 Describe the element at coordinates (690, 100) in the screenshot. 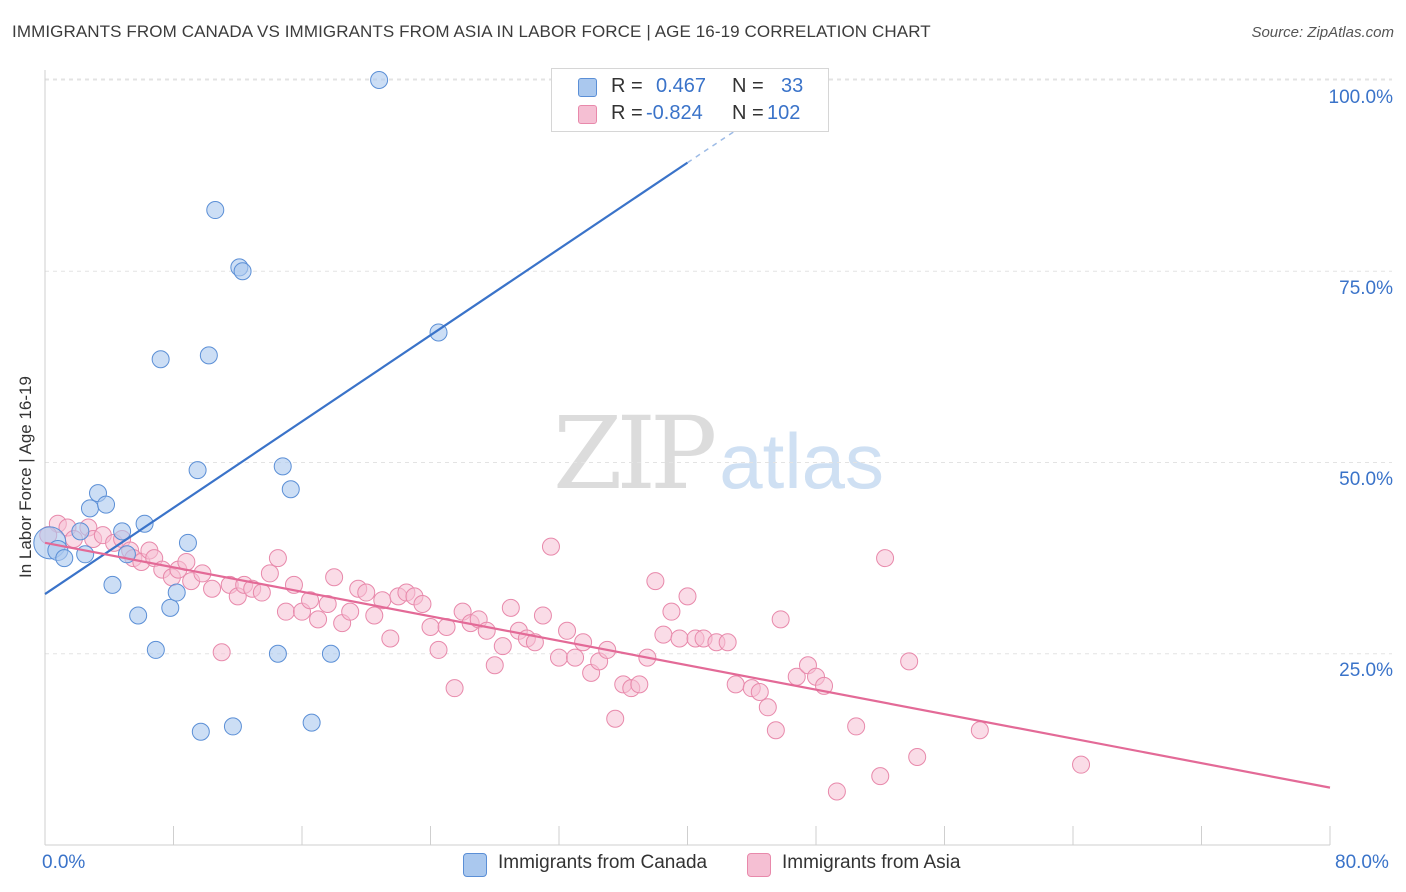

I see `stats-legend: R = 0.467 N = 33 R = -0.824 N = 102` at that location.